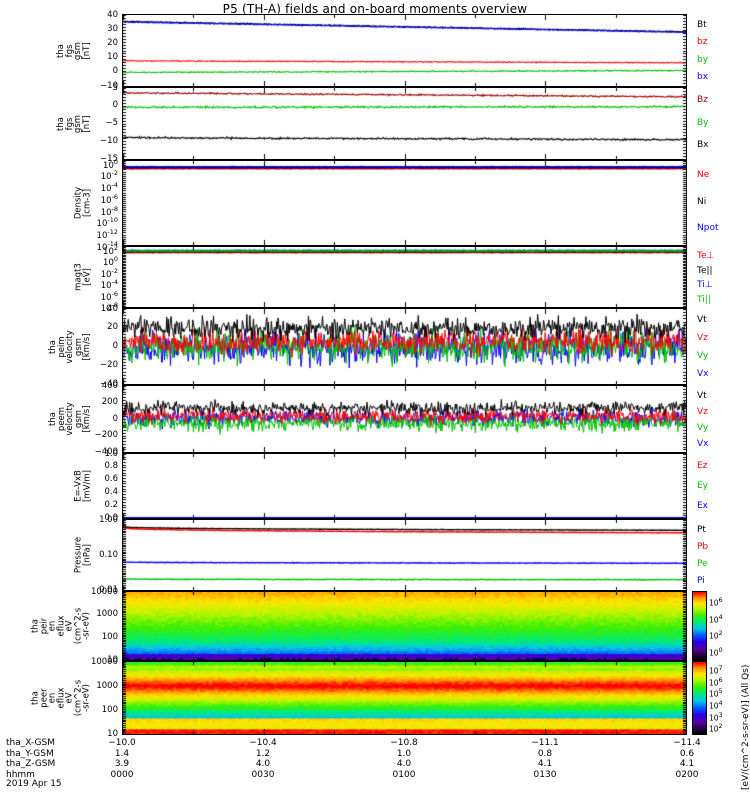 This screenshot has height=800, width=750. Describe the element at coordinates (109, 140) in the screenshot. I see `y-tick-fgs-gsm-large: −10` at that location.